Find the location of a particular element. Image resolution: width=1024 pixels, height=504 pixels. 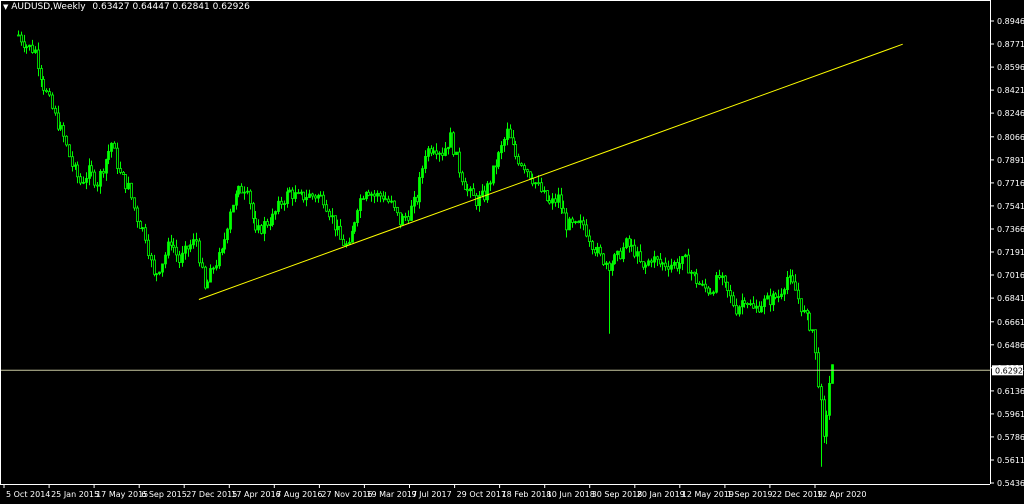

symbol-label: AUDUSD,Weekly is located at coordinates (48, 7).